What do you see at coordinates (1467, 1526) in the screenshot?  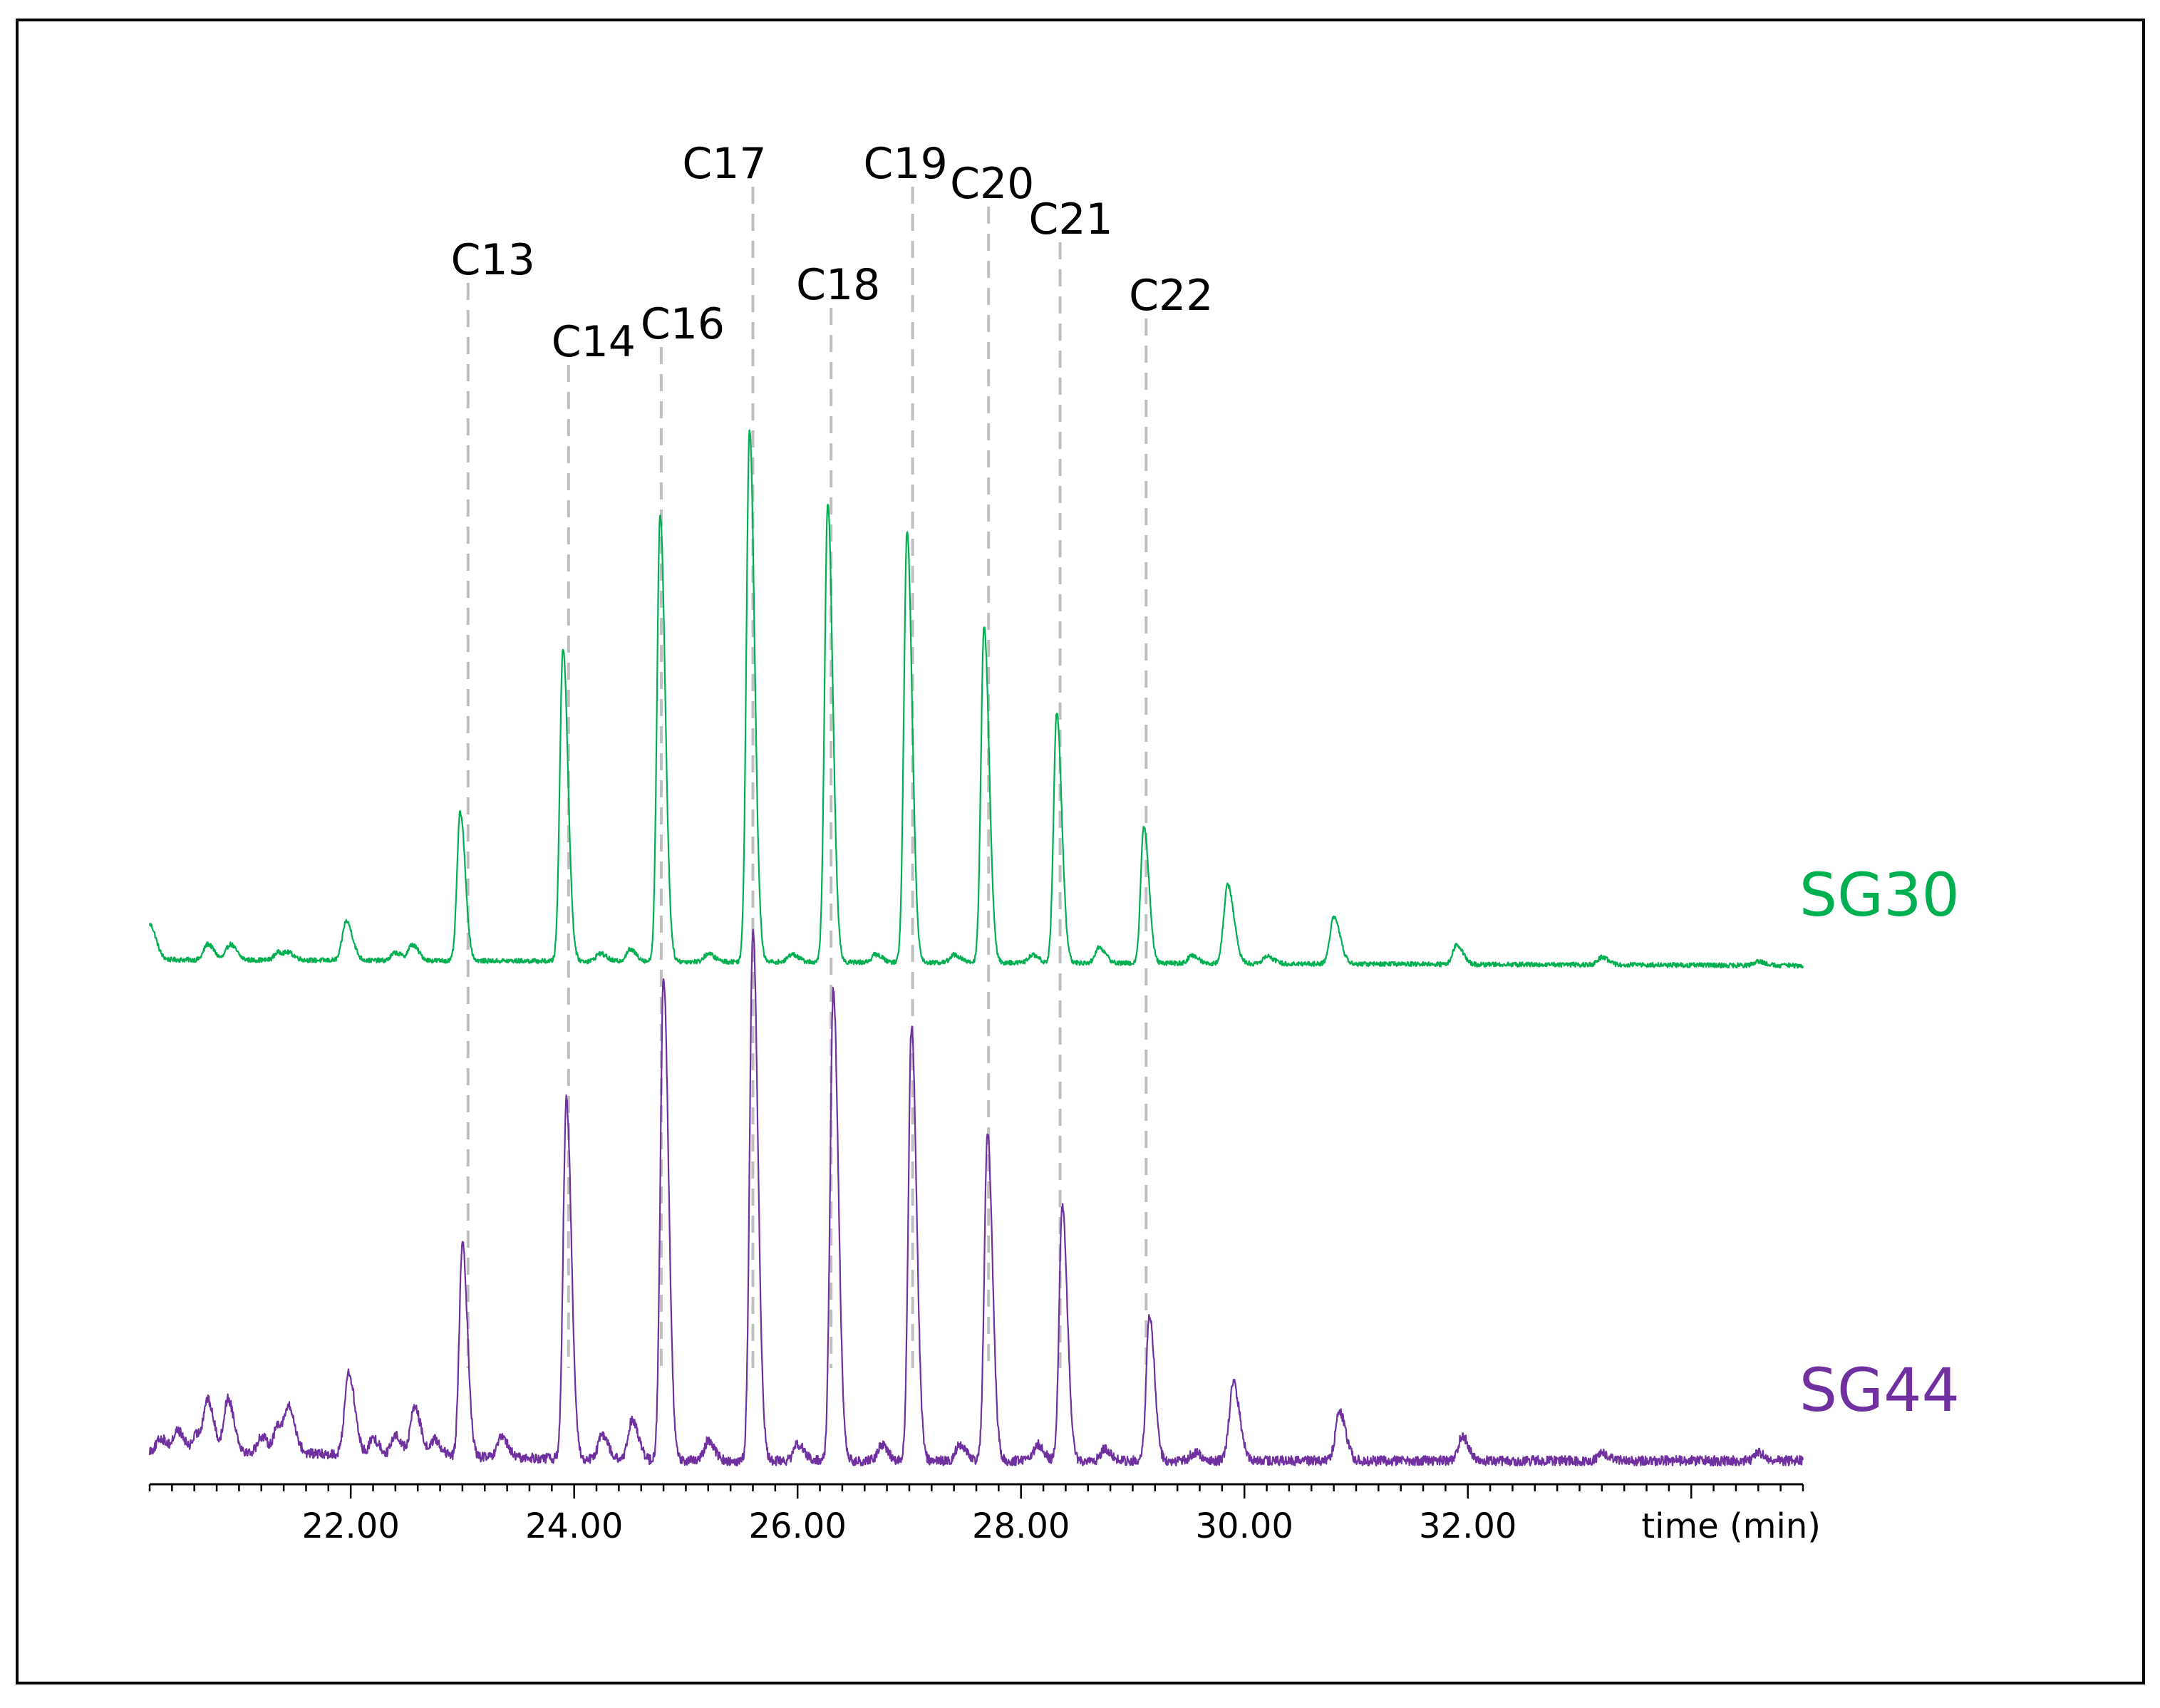 I see `x-tick-label: 32.00` at bounding box center [1467, 1526].